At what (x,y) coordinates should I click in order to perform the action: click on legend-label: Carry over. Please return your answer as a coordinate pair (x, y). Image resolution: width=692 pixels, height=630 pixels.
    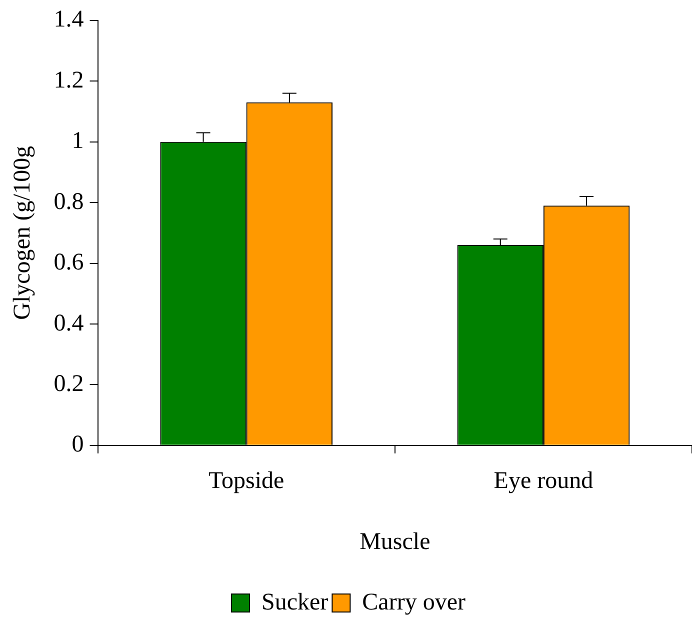
    Looking at the image, I should click on (414, 602).